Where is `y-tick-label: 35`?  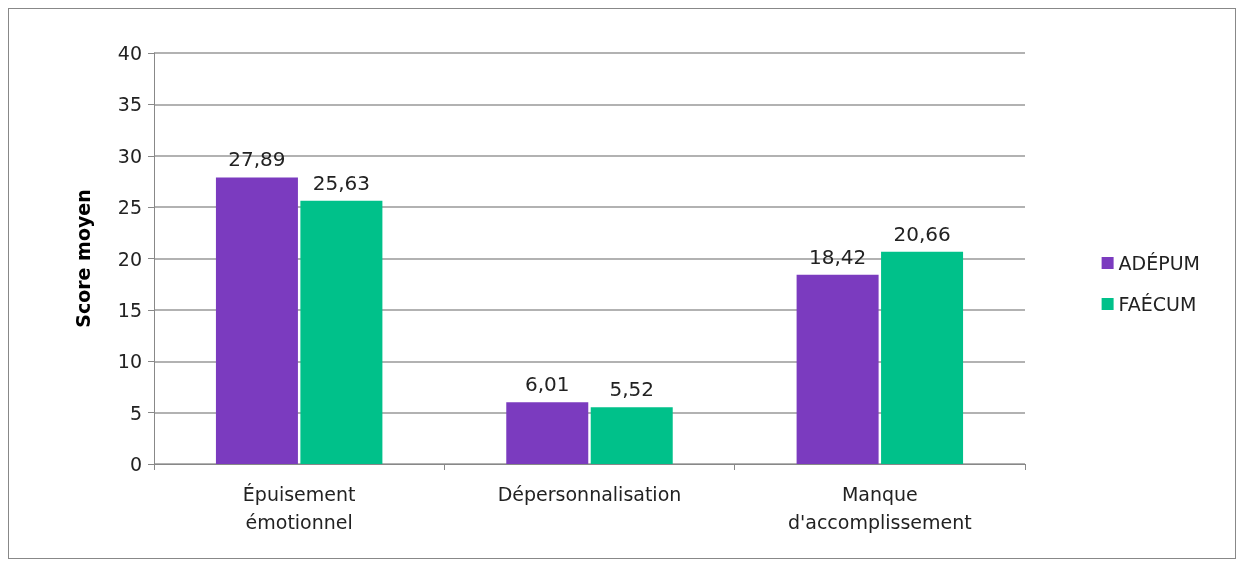
y-tick-label: 35 is located at coordinates (129, 104).